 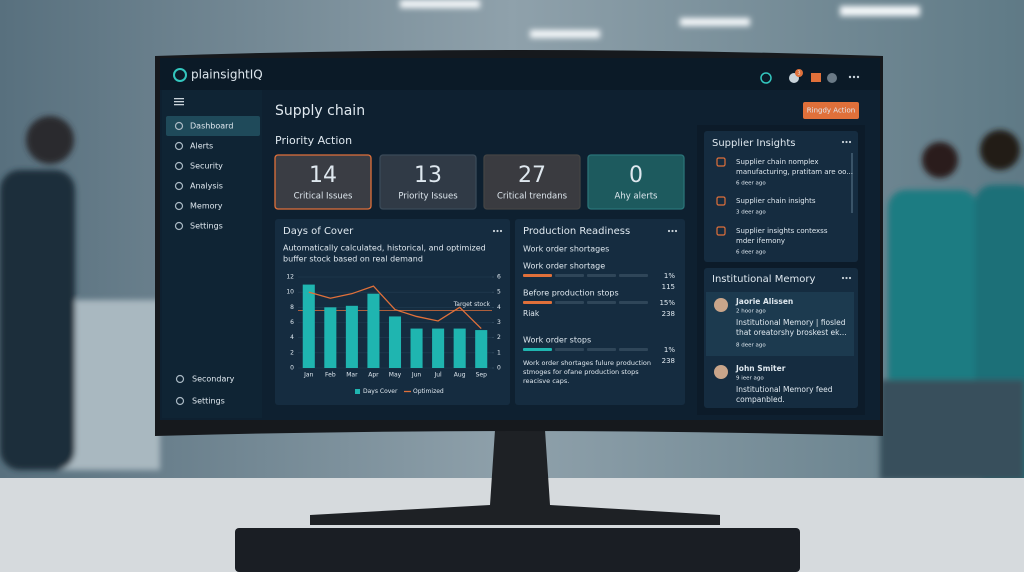 I want to click on row-label: Before production stops, so click(x=571, y=293).